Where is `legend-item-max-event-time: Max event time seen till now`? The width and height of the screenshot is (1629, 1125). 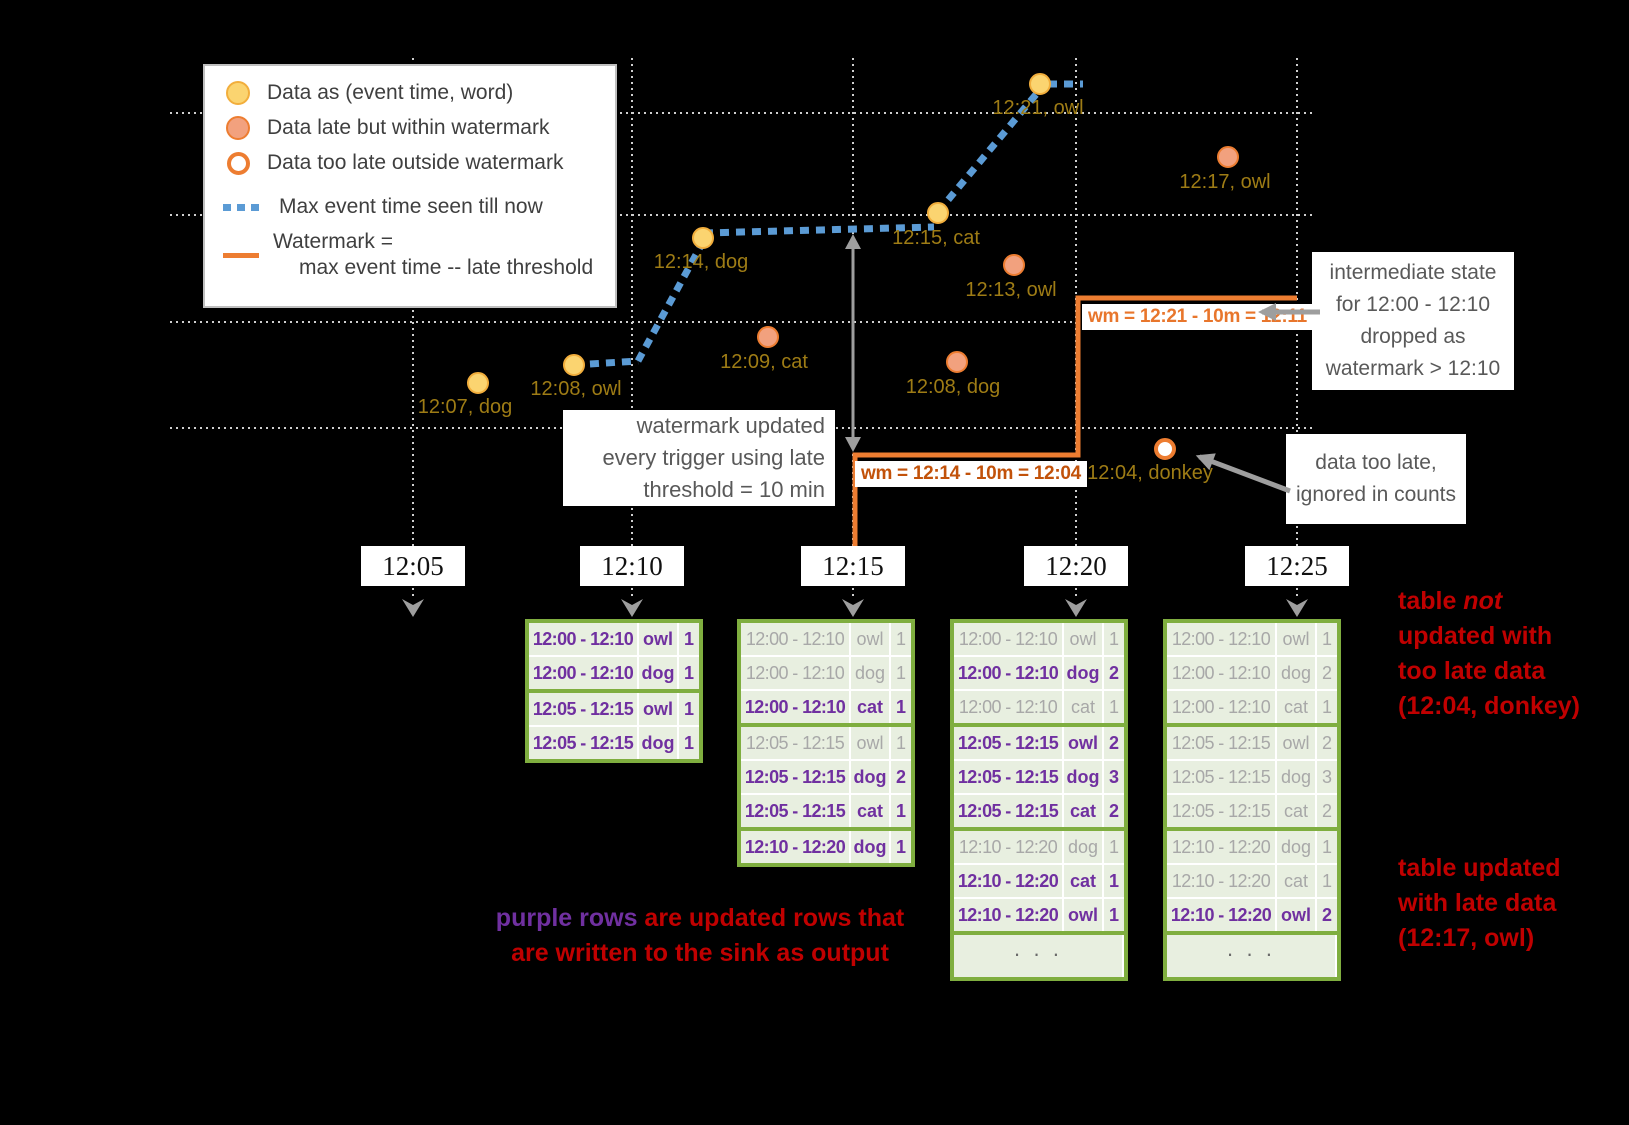 legend-item-max-event-time: Max event time seen till now is located at coordinates (419, 207).